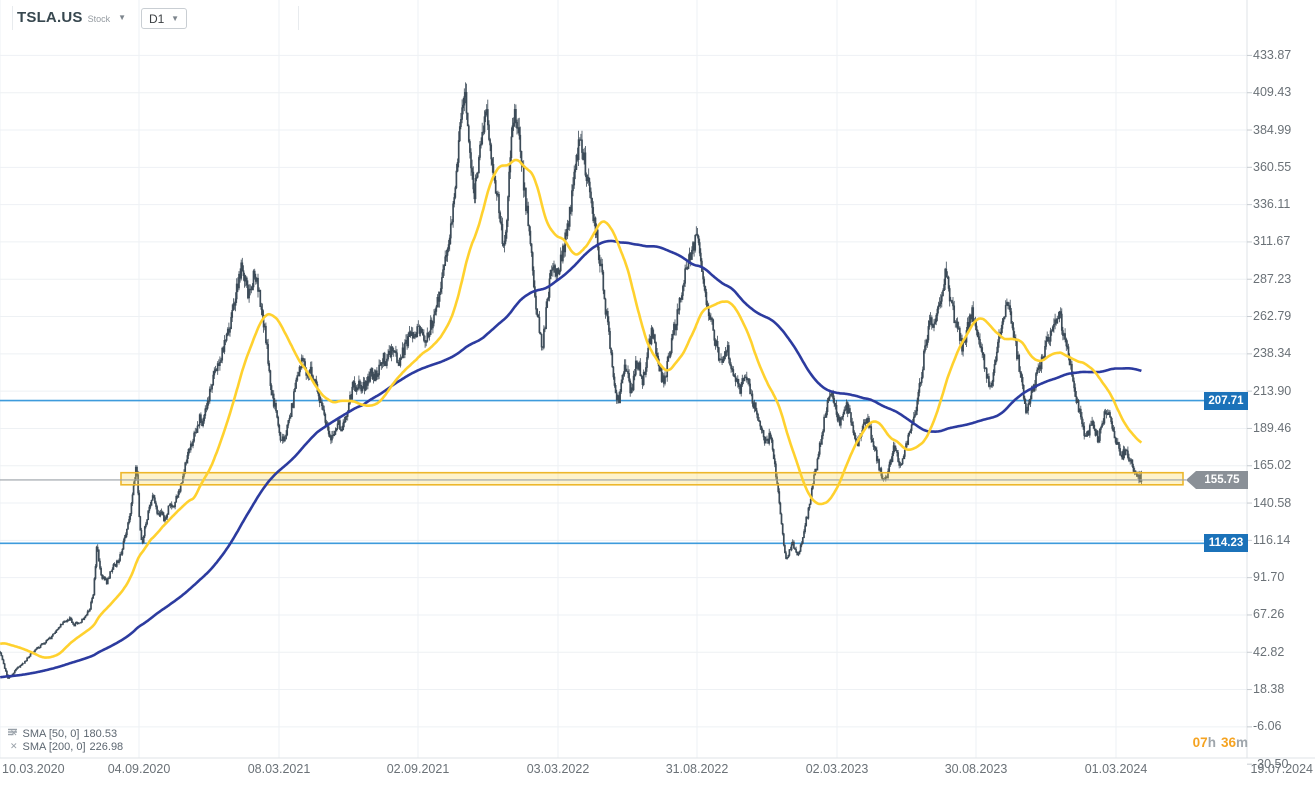  Describe the element at coordinates (1271, 763) in the screenshot. I see `price-tick-label: -30.50` at that location.